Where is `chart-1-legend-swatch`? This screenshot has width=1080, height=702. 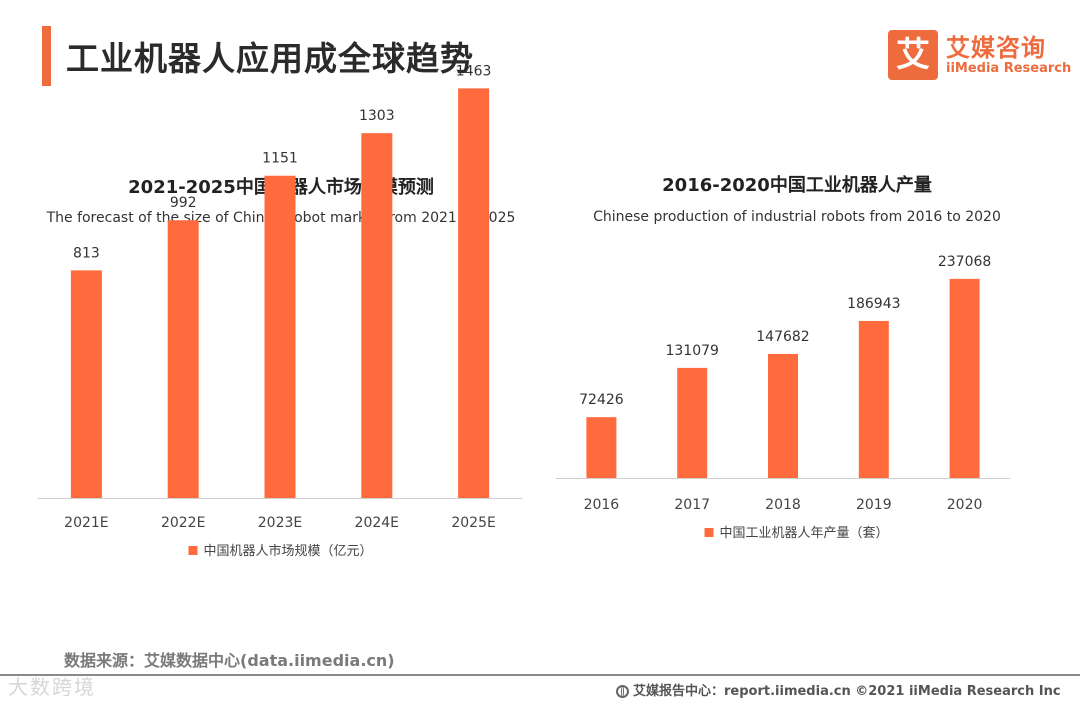
chart-1-legend-swatch is located at coordinates (193, 550).